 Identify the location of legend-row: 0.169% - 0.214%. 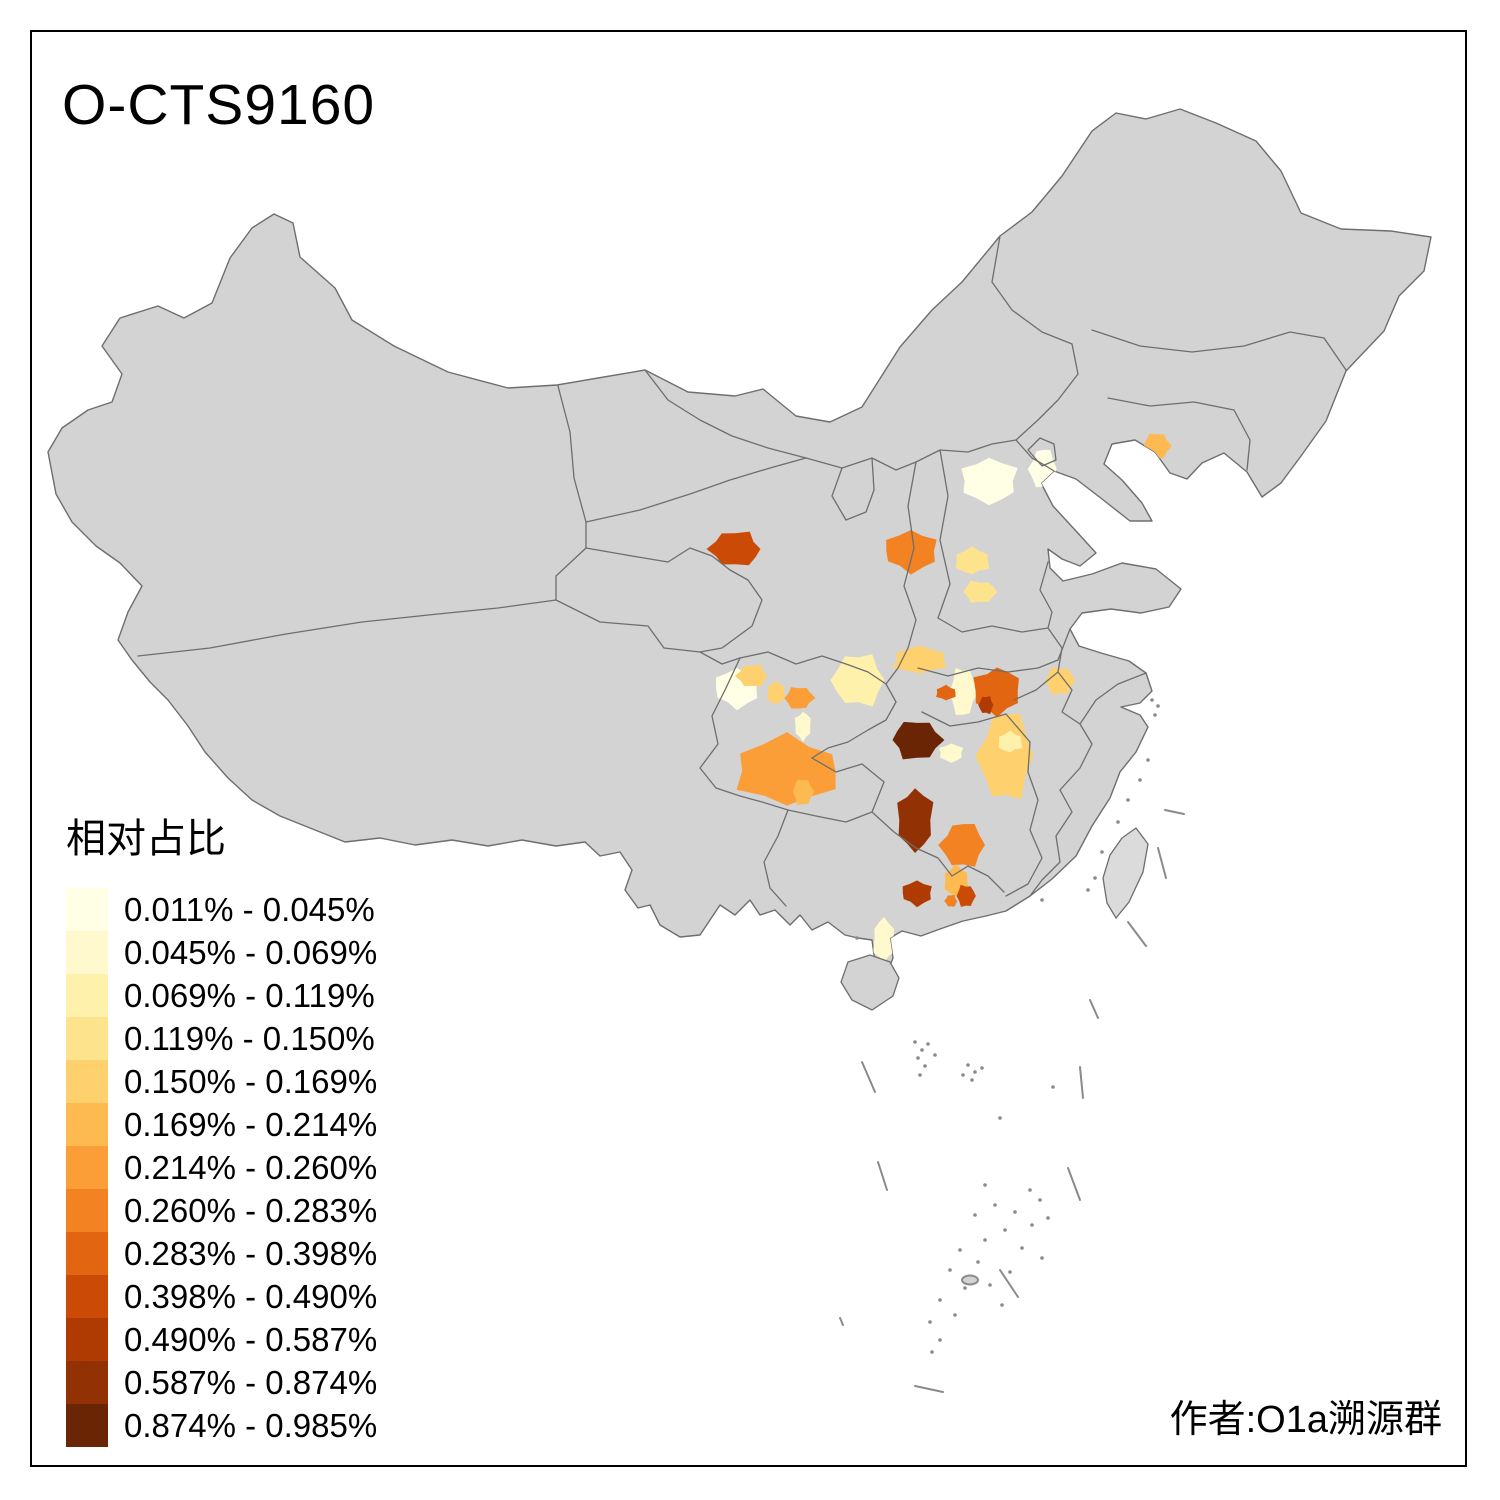
(221, 1124).